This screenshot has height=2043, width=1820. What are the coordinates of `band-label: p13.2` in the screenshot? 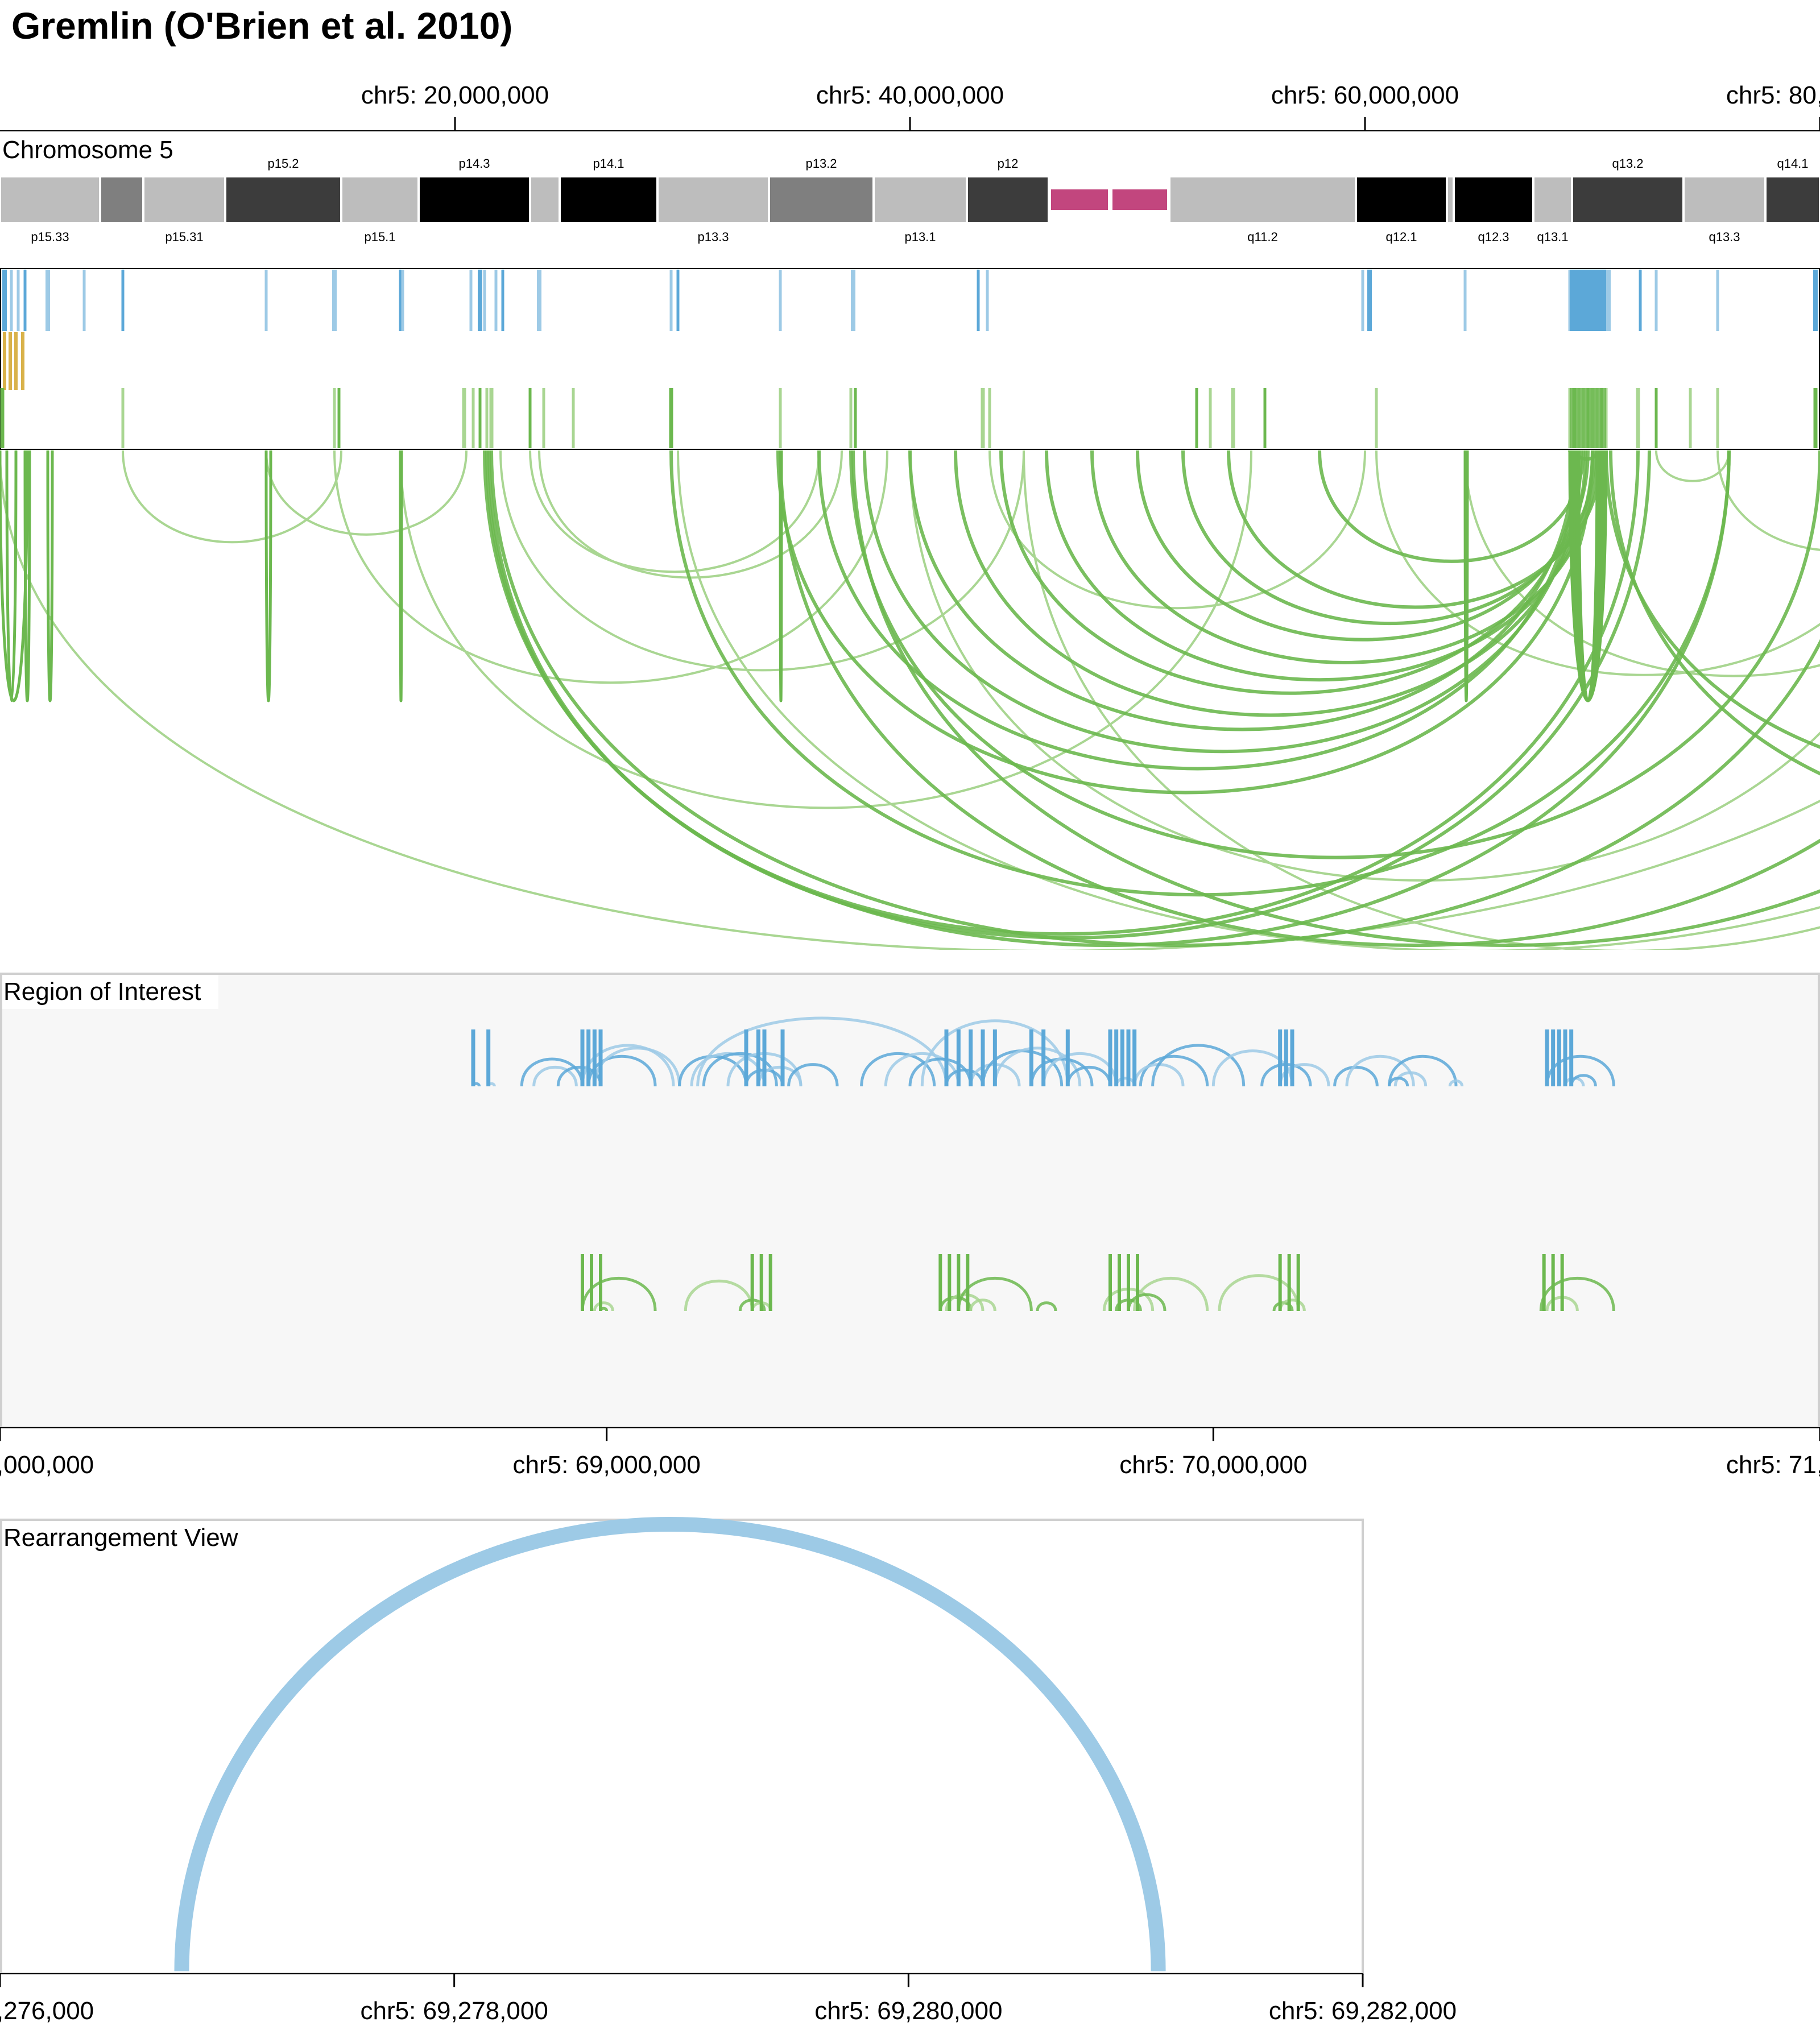 It's located at (821, 163).